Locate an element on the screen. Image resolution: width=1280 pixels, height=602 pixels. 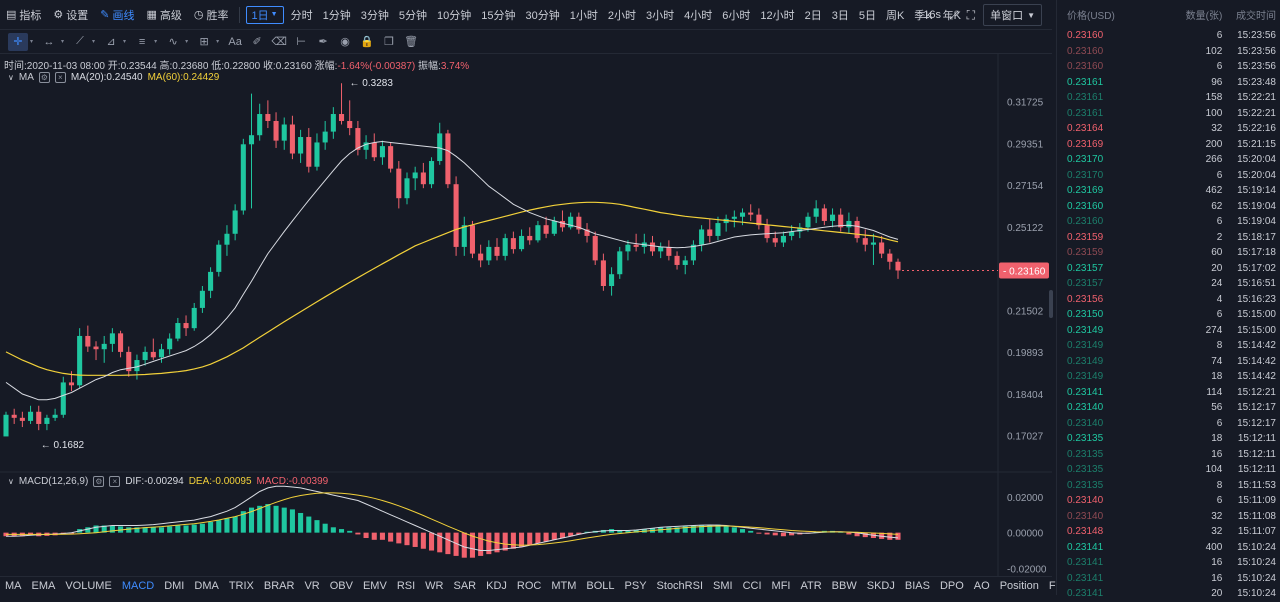
lock-icon: 🔒 is located at coordinates (367, 42).